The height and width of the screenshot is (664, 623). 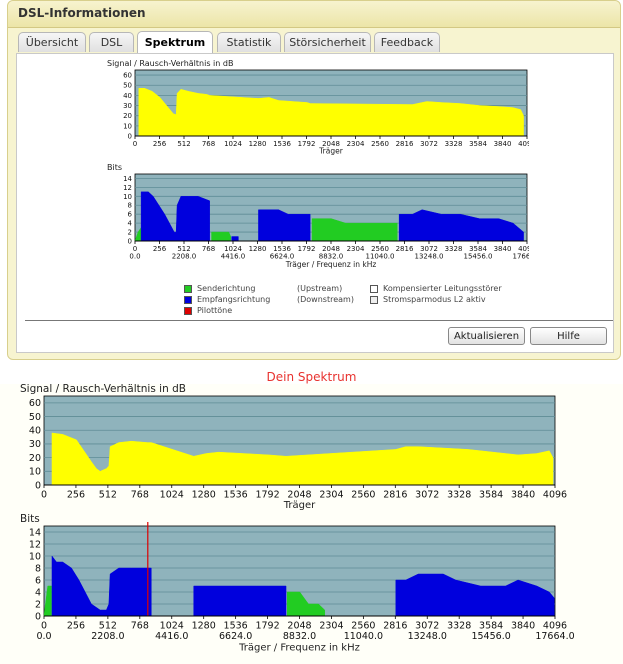 What do you see at coordinates (380, 257) in the screenshot?
I see `freq-tick-label: 11040.0` at bounding box center [380, 257].